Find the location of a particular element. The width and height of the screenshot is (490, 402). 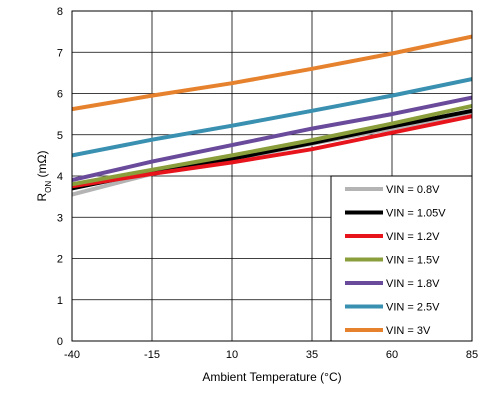

x-tick-label: 35 is located at coordinates (312, 355).